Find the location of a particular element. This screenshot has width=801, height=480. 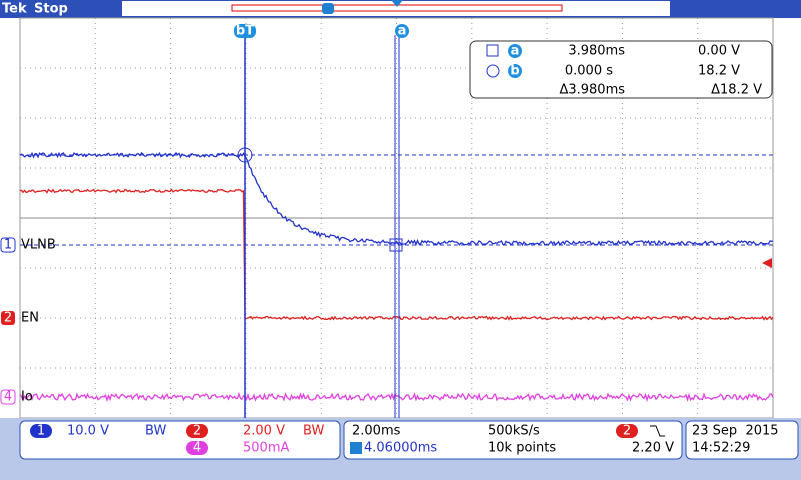

trigger-level: 2.20 V is located at coordinates (653, 448).